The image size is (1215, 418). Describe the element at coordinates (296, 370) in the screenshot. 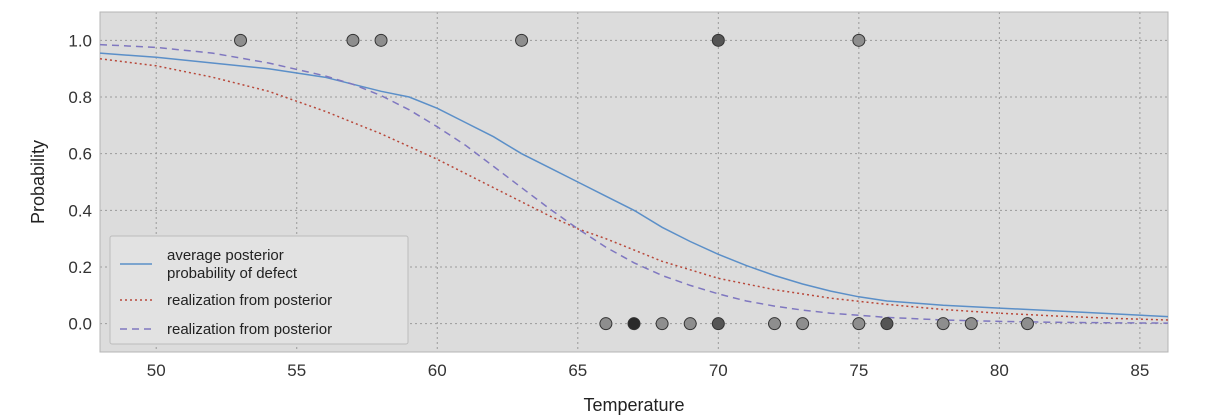

I see `x-tick-label: 55` at that location.